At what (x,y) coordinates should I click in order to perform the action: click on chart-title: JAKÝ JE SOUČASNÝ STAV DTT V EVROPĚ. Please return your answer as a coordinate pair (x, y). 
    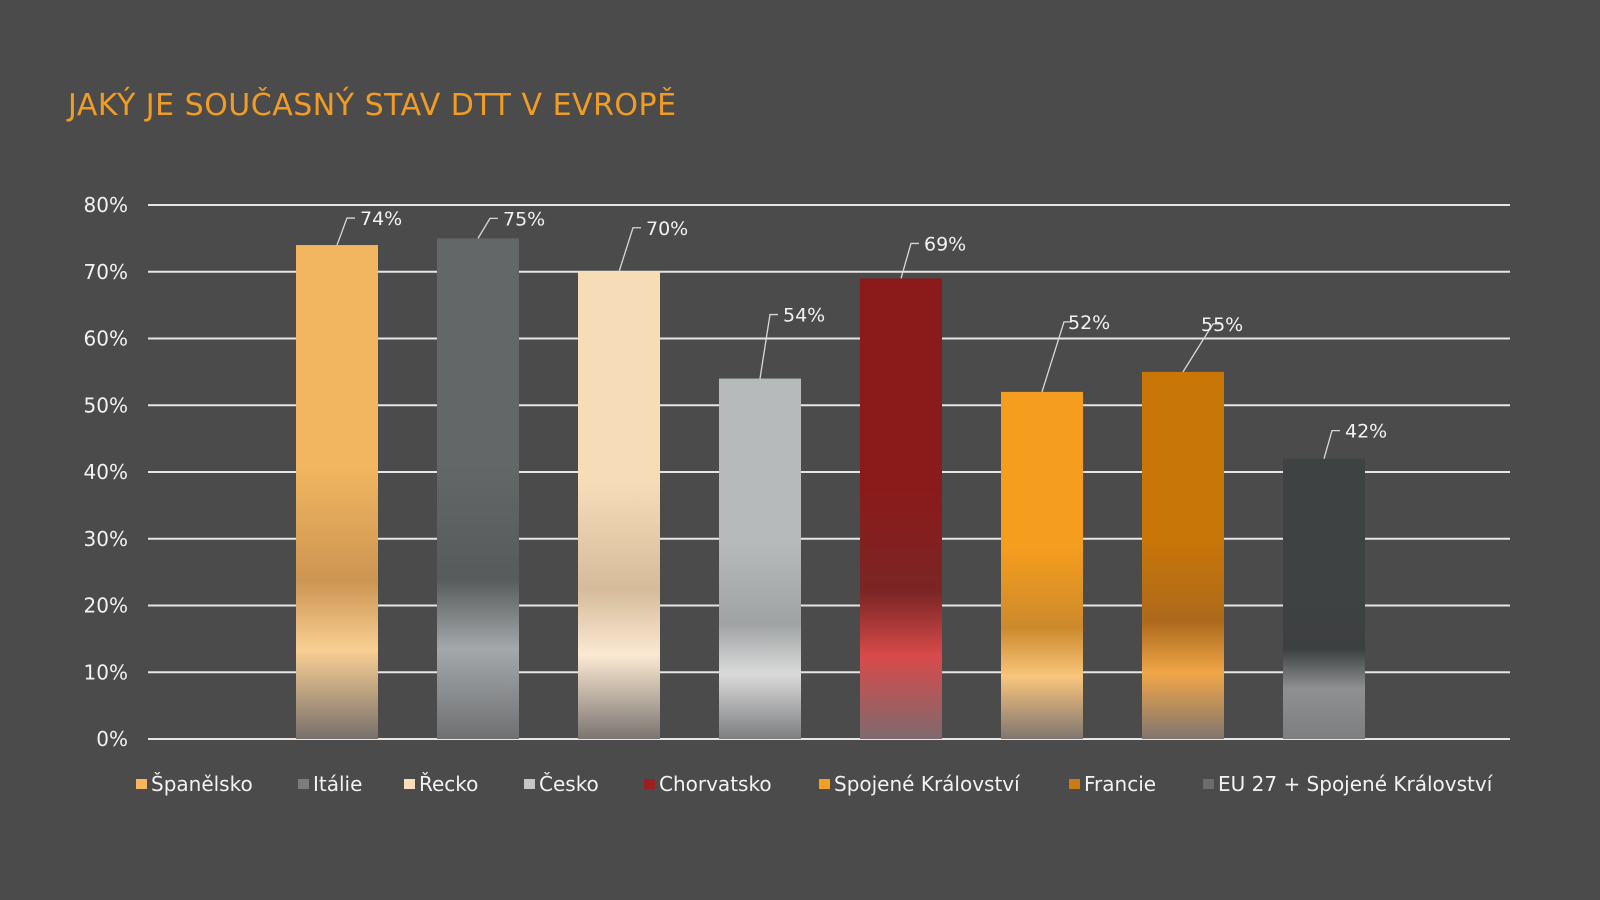
    Looking at the image, I should click on (372, 105).